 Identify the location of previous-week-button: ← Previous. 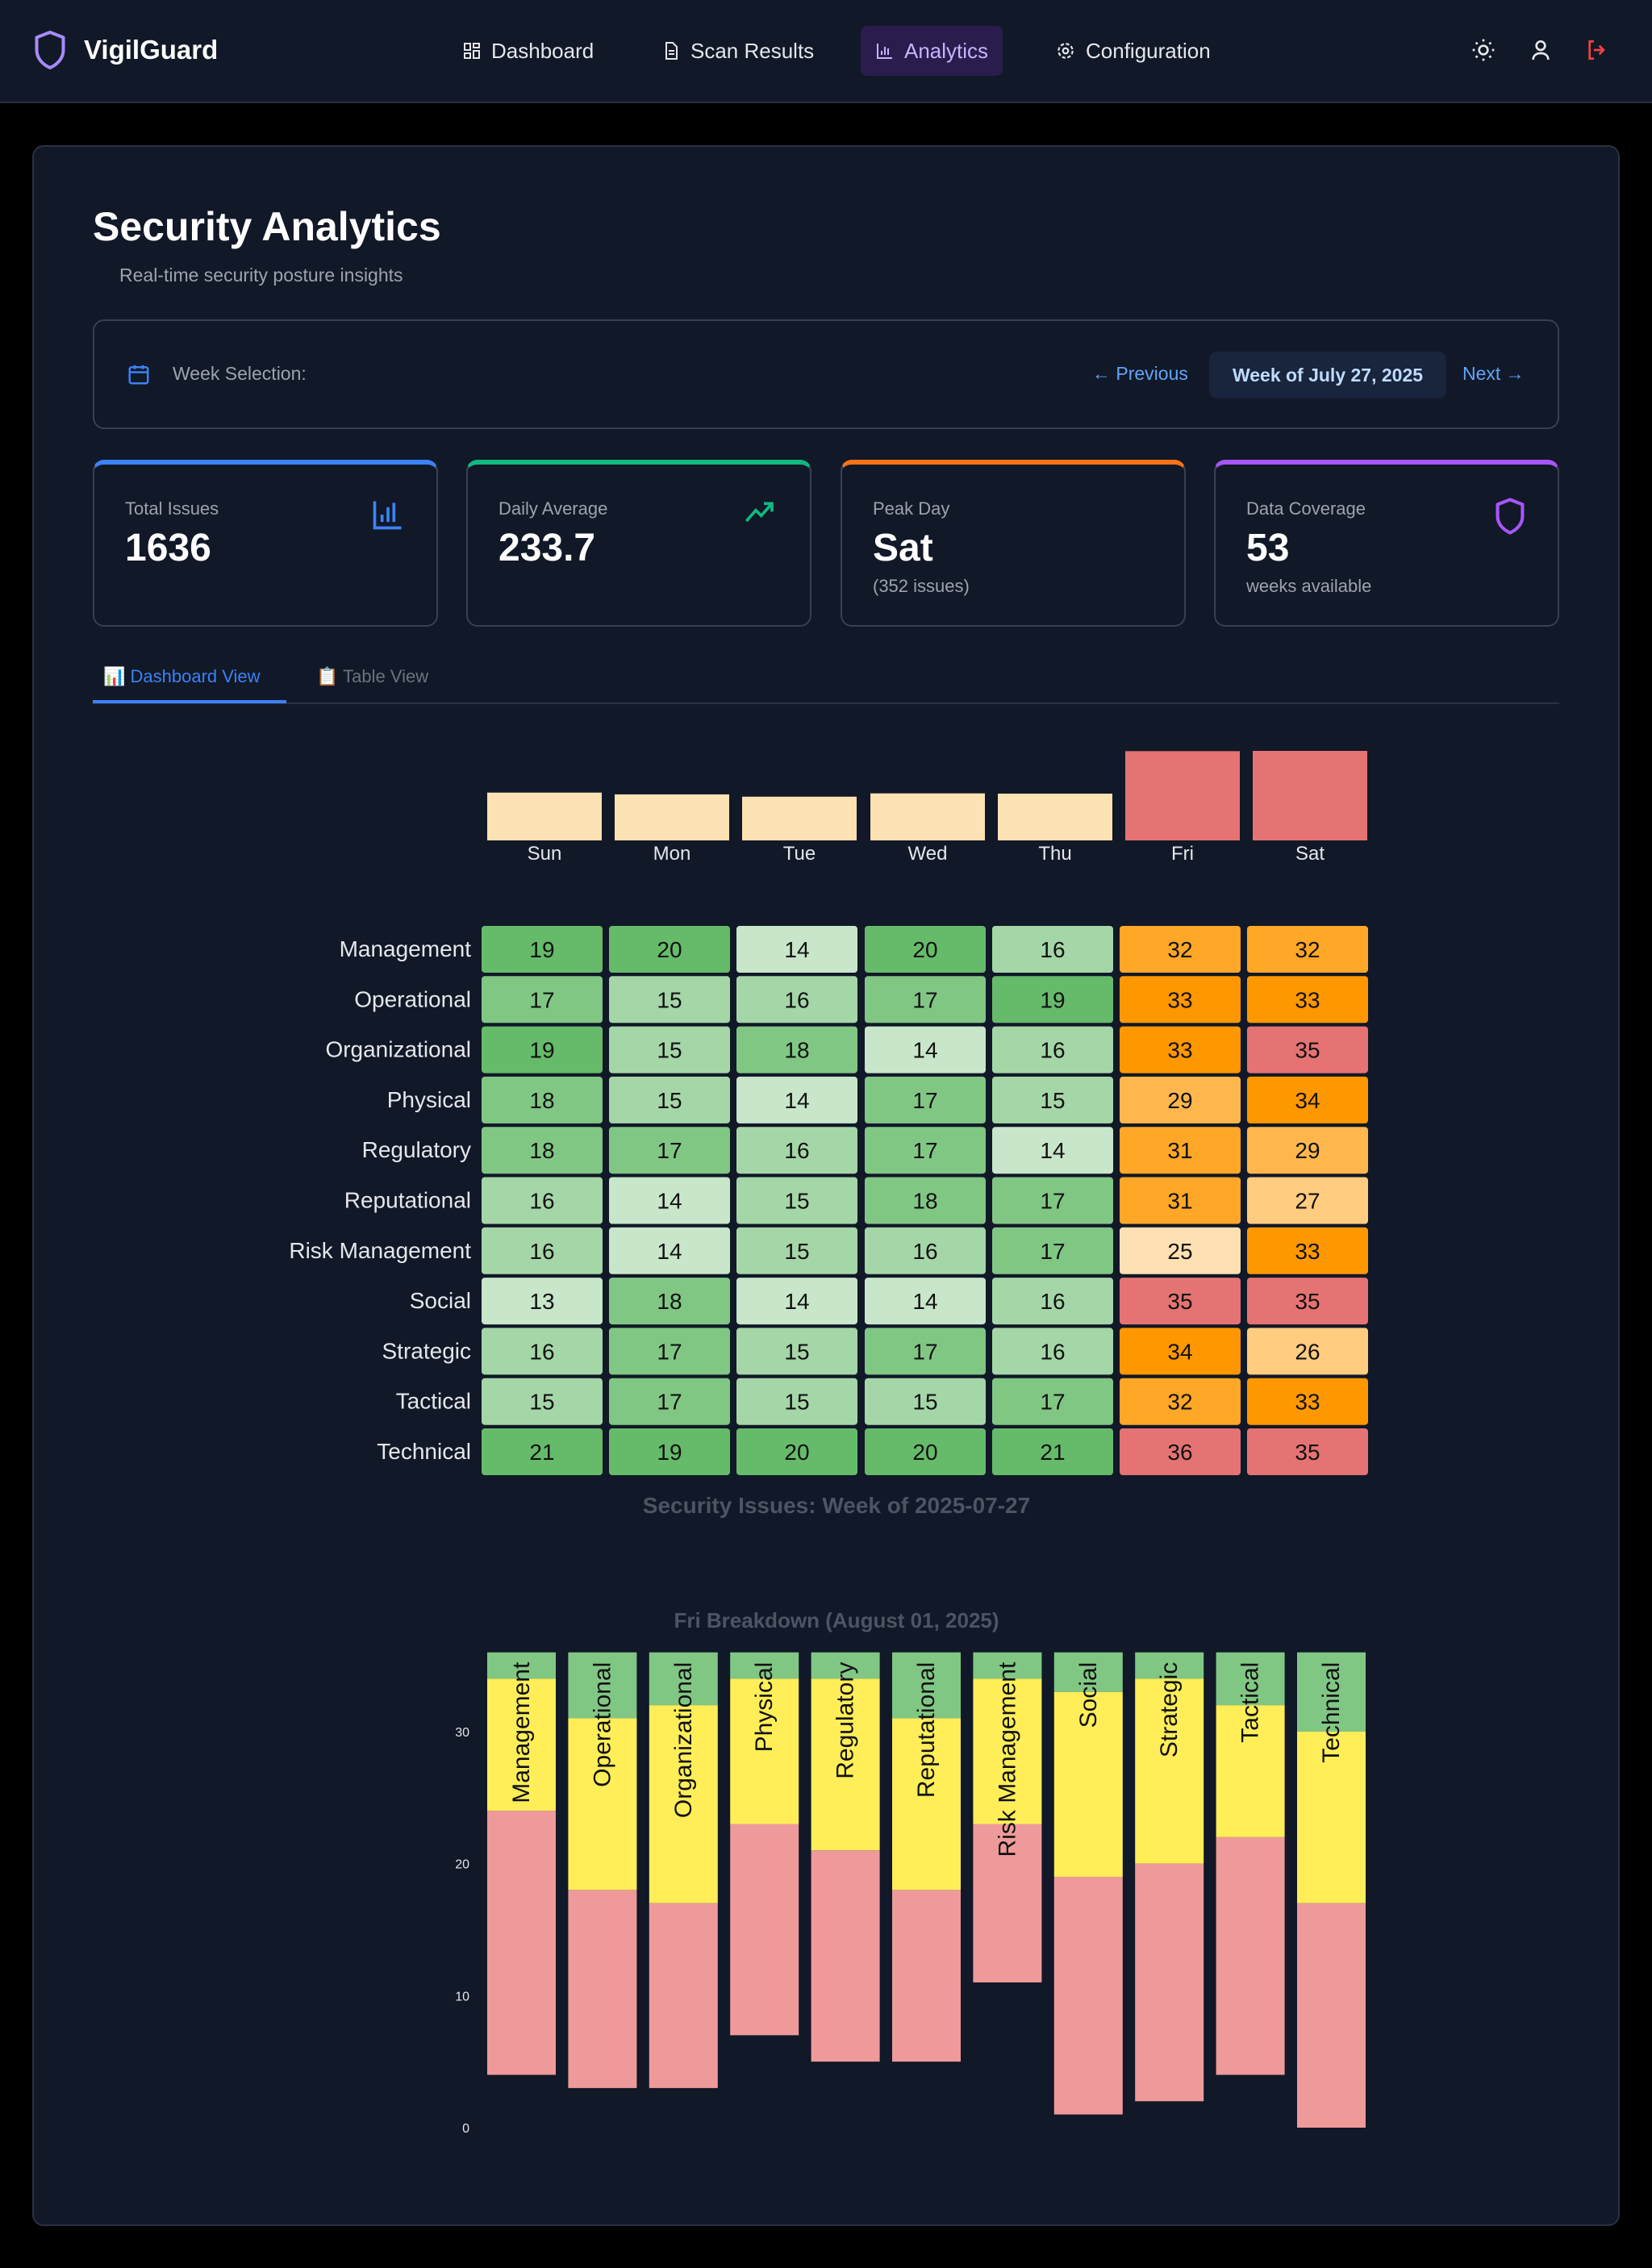
(1140, 373).